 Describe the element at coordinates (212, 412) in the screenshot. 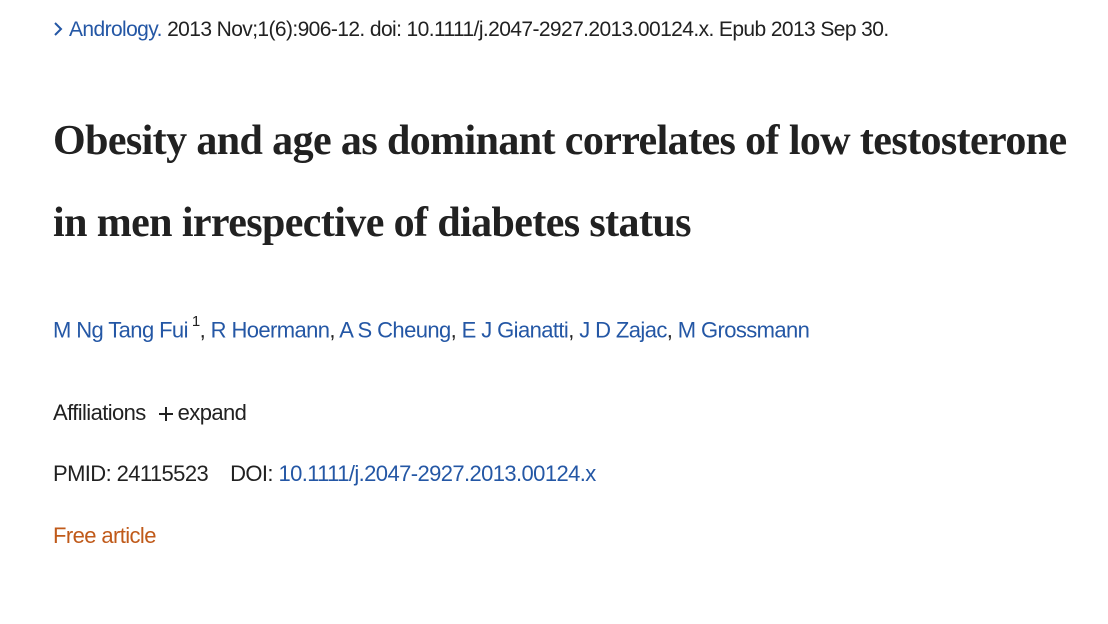

I see `expand-toggle: expand` at that location.